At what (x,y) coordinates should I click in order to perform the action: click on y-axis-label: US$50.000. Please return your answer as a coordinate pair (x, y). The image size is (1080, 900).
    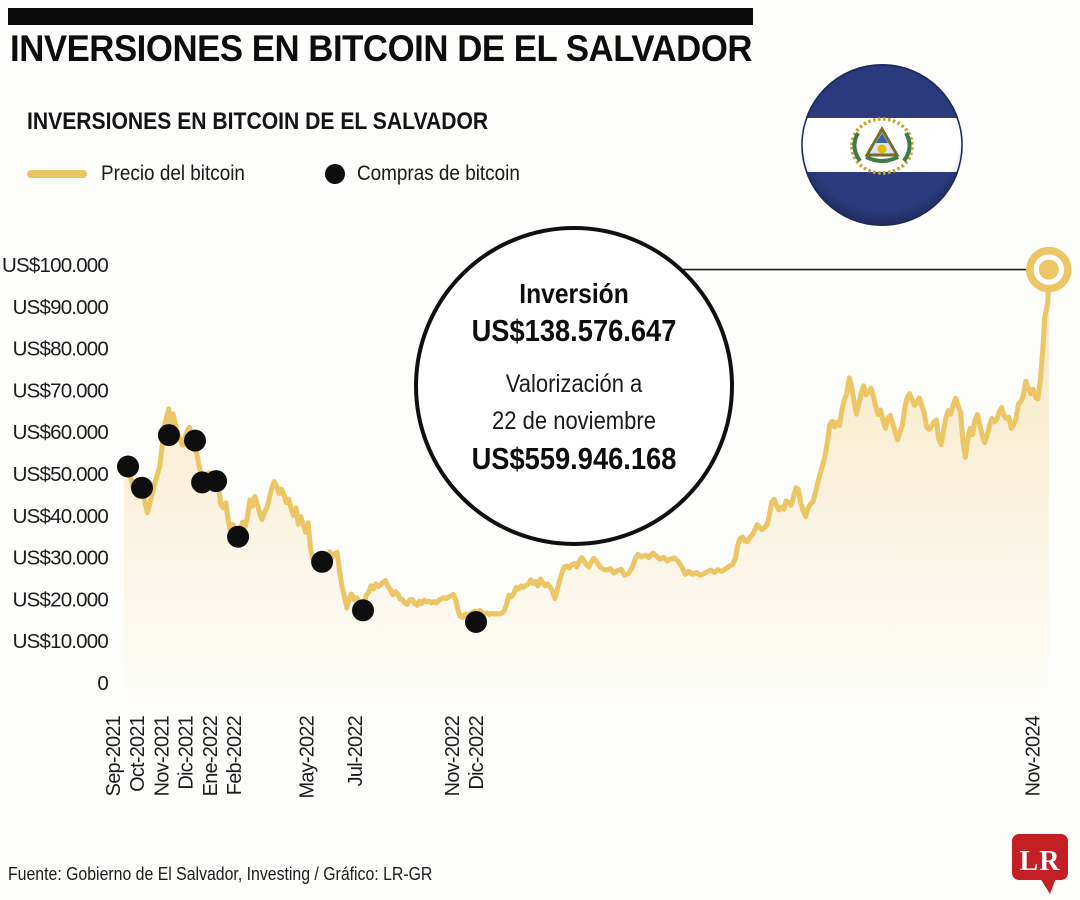
    Looking at the image, I should click on (61, 474).